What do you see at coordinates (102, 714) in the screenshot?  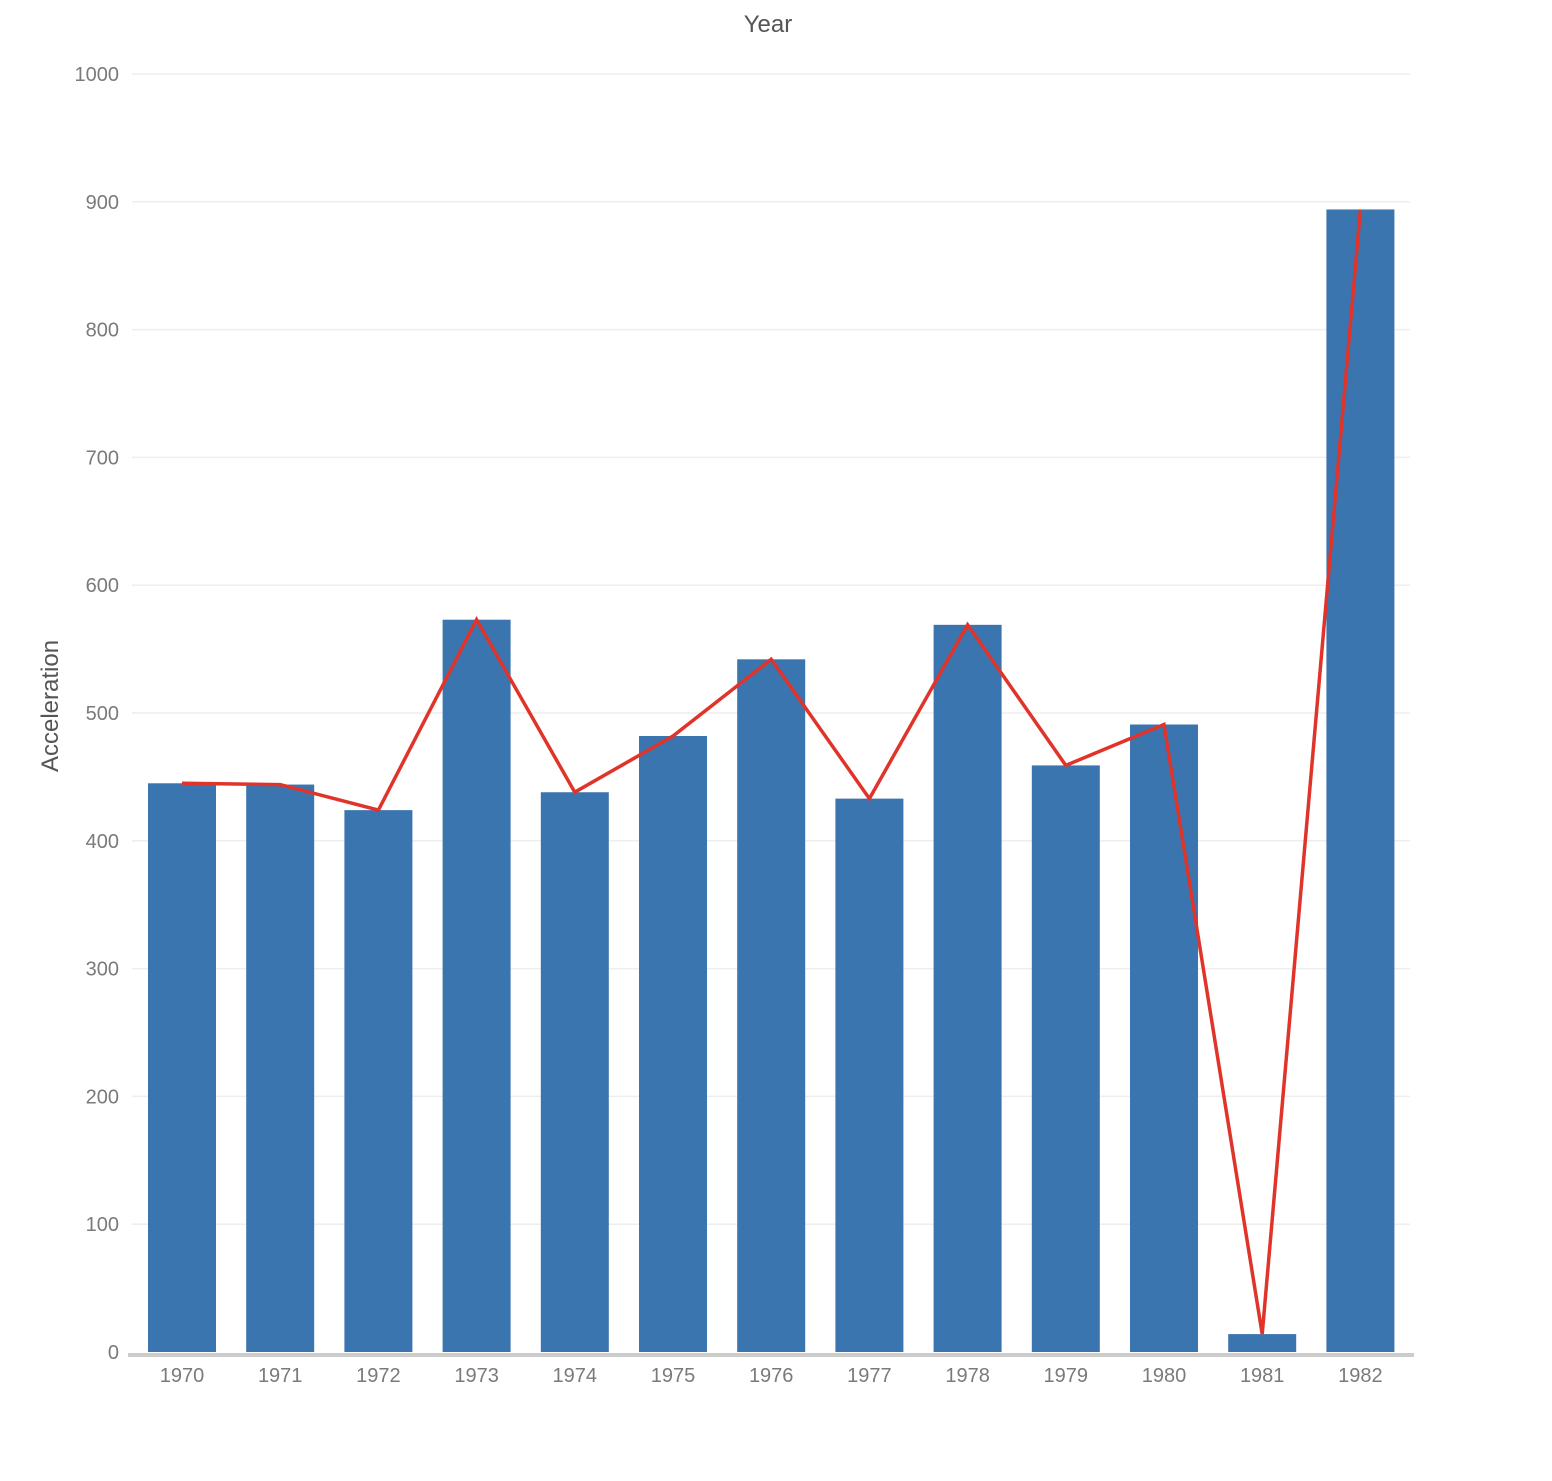 I see `y-tick-label: 500` at bounding box center [102, 714].